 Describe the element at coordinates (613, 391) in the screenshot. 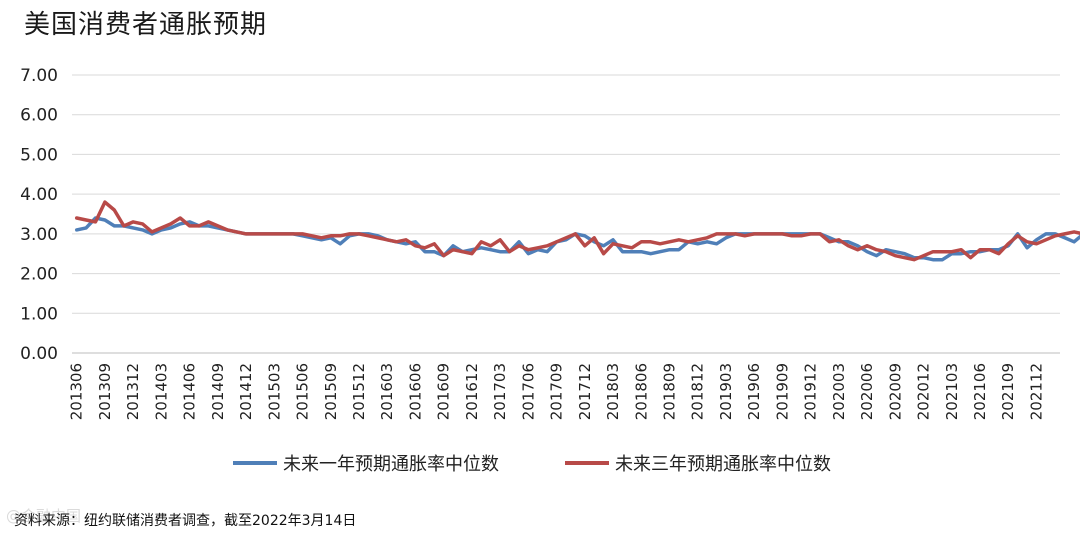

I see `x-tick-label: 201803` at that location.